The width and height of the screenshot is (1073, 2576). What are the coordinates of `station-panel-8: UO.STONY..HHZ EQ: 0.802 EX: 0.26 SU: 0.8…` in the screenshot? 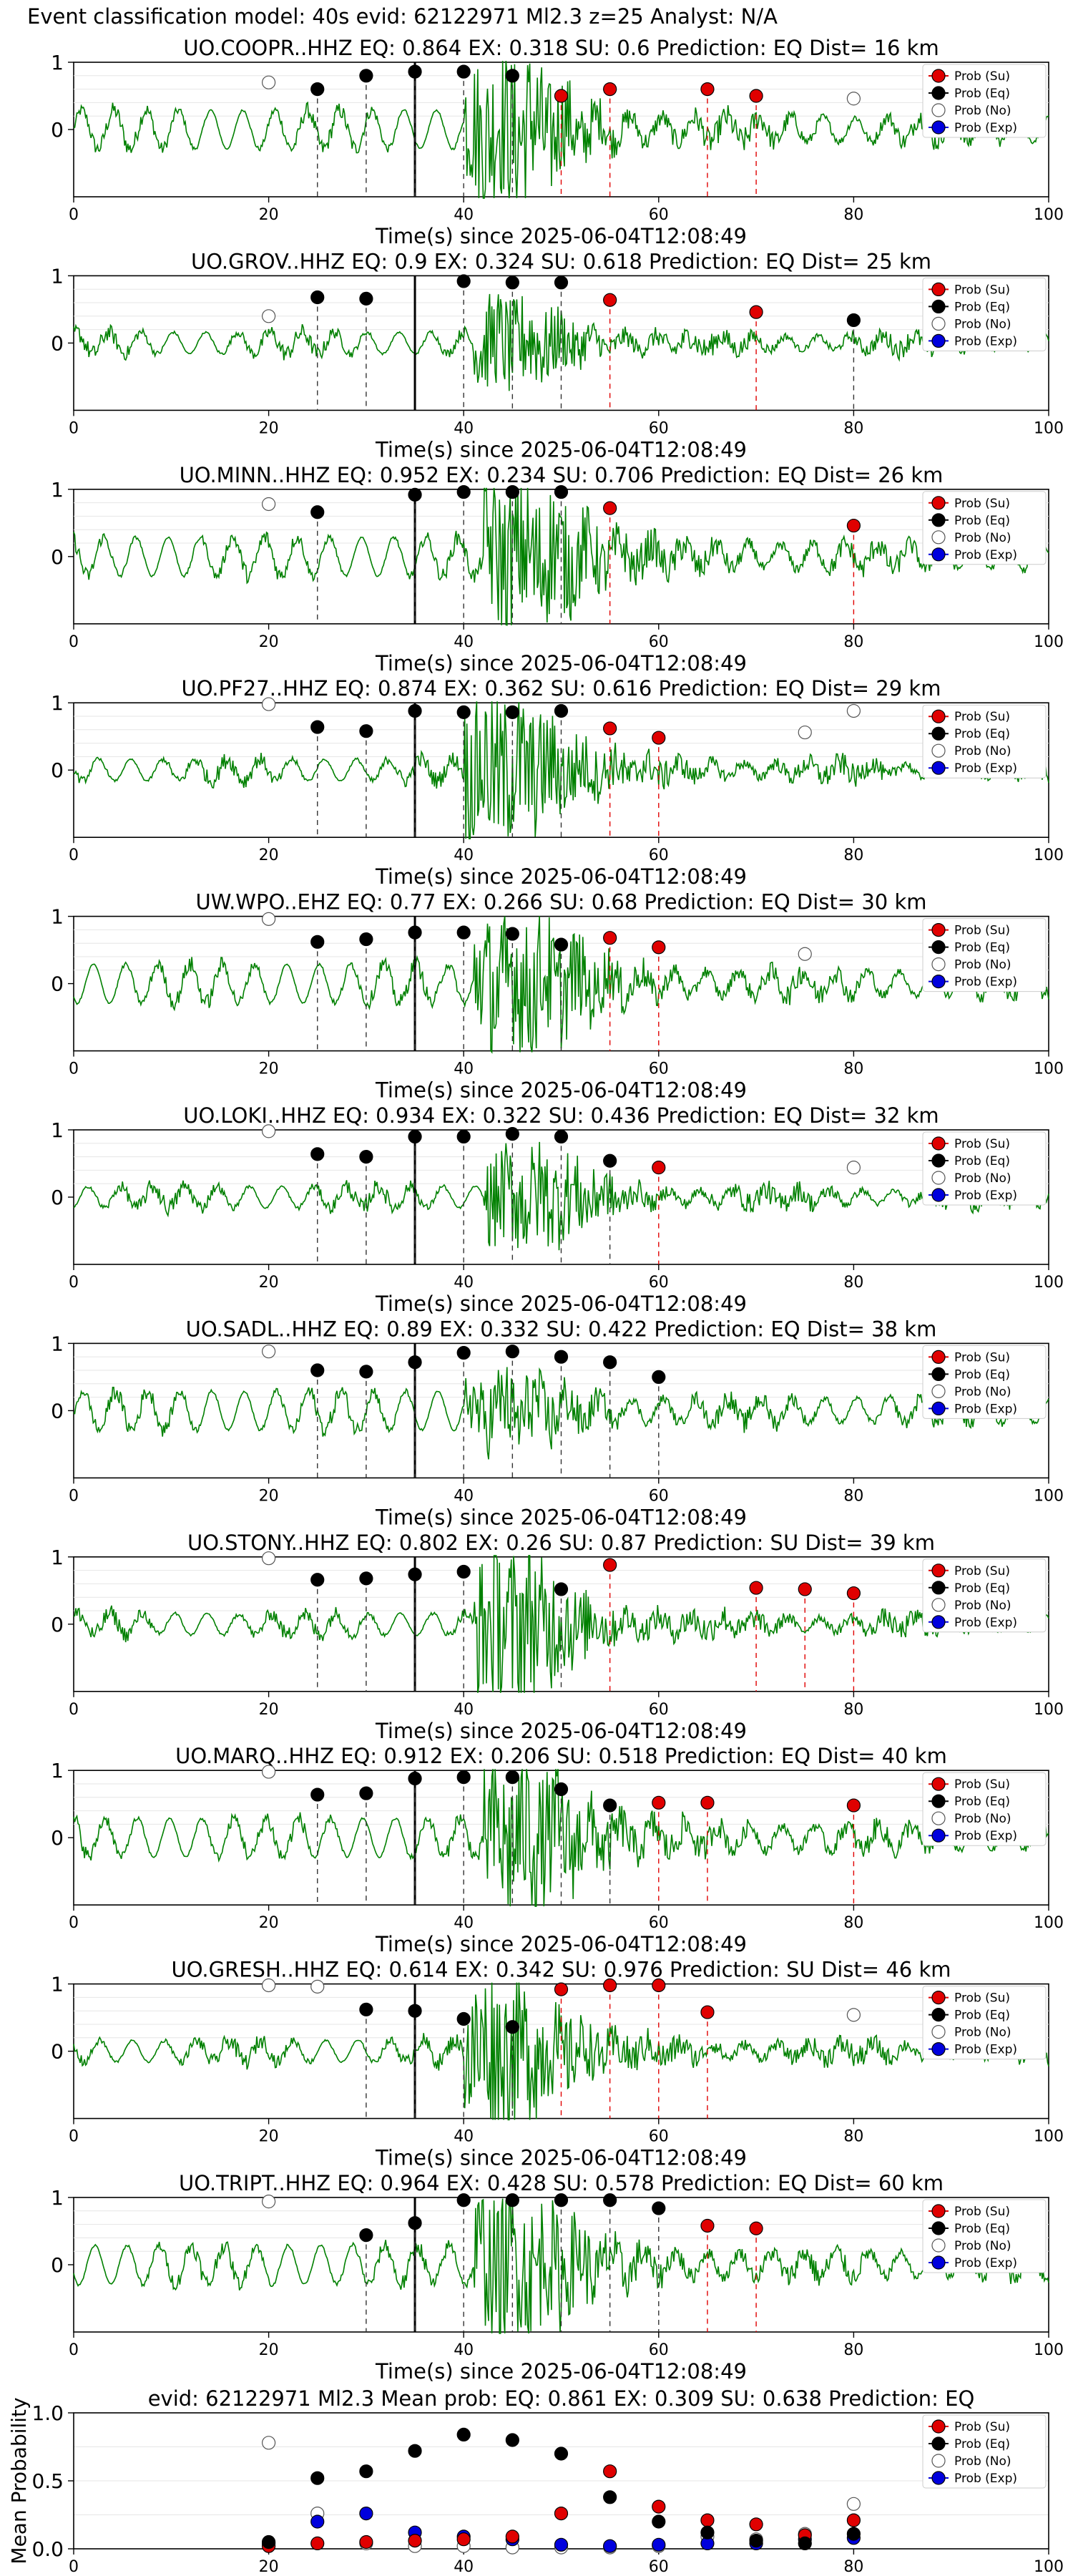 It's located at (557, 1637).